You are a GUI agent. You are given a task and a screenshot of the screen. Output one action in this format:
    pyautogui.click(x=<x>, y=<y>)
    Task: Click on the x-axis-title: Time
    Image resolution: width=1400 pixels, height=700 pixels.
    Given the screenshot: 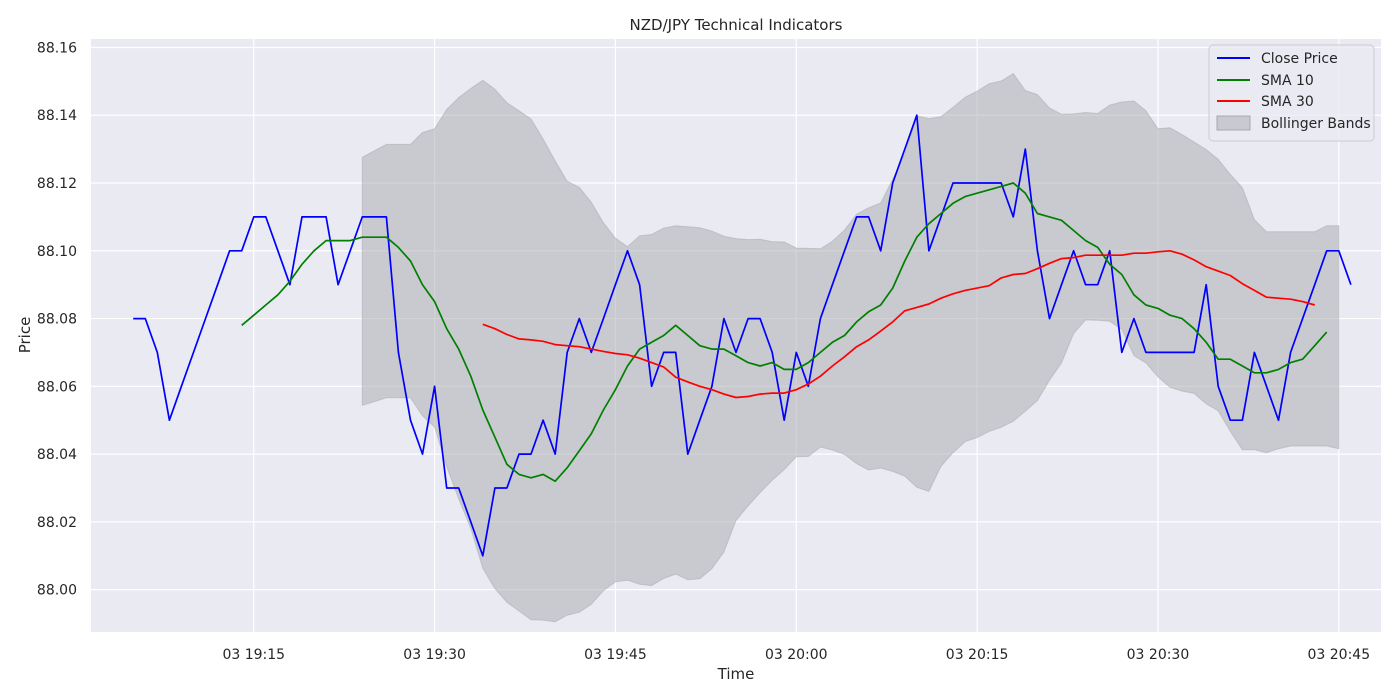 What is the action you would take?
    pyautogui.click(x=736, y=674)
    